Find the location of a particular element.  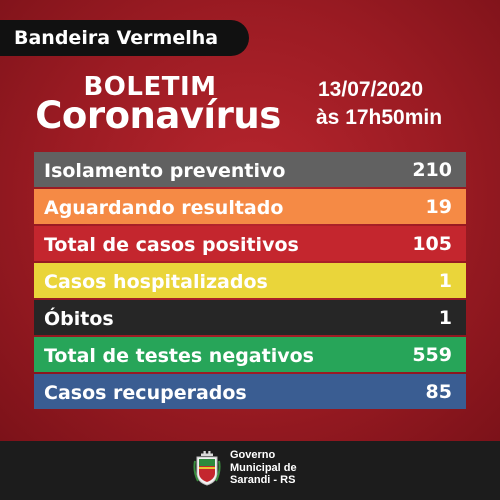

stat-row-obitos: Óbitos 1 is located at coordinates (250, 317).